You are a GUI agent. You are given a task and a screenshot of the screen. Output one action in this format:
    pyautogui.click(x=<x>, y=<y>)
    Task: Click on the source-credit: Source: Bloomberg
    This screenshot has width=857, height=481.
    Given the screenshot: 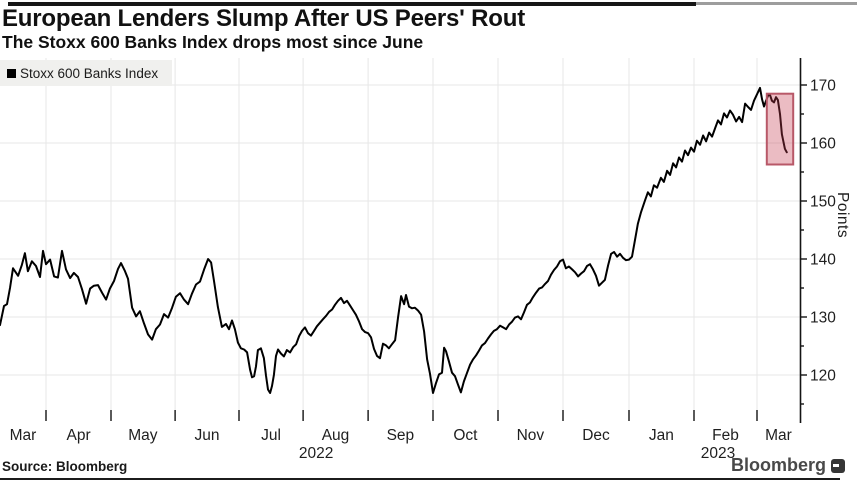 What is the action you would take?
    pyautogui.click(x=65, y=466)
    